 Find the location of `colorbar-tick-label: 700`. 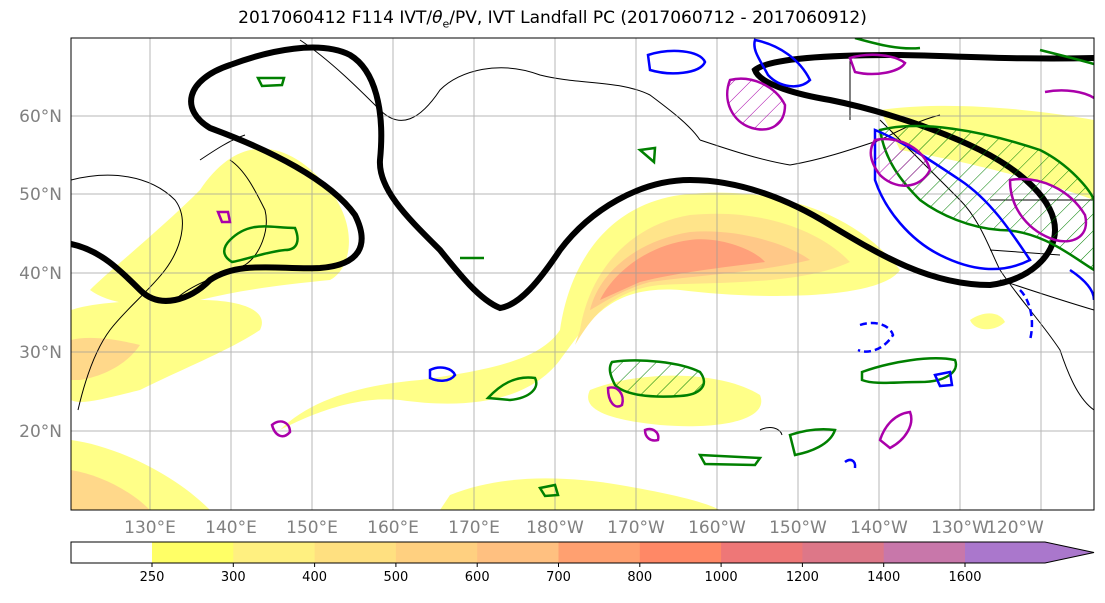

colorbar-tick-label: 700 is located at coordinates (558, 577).